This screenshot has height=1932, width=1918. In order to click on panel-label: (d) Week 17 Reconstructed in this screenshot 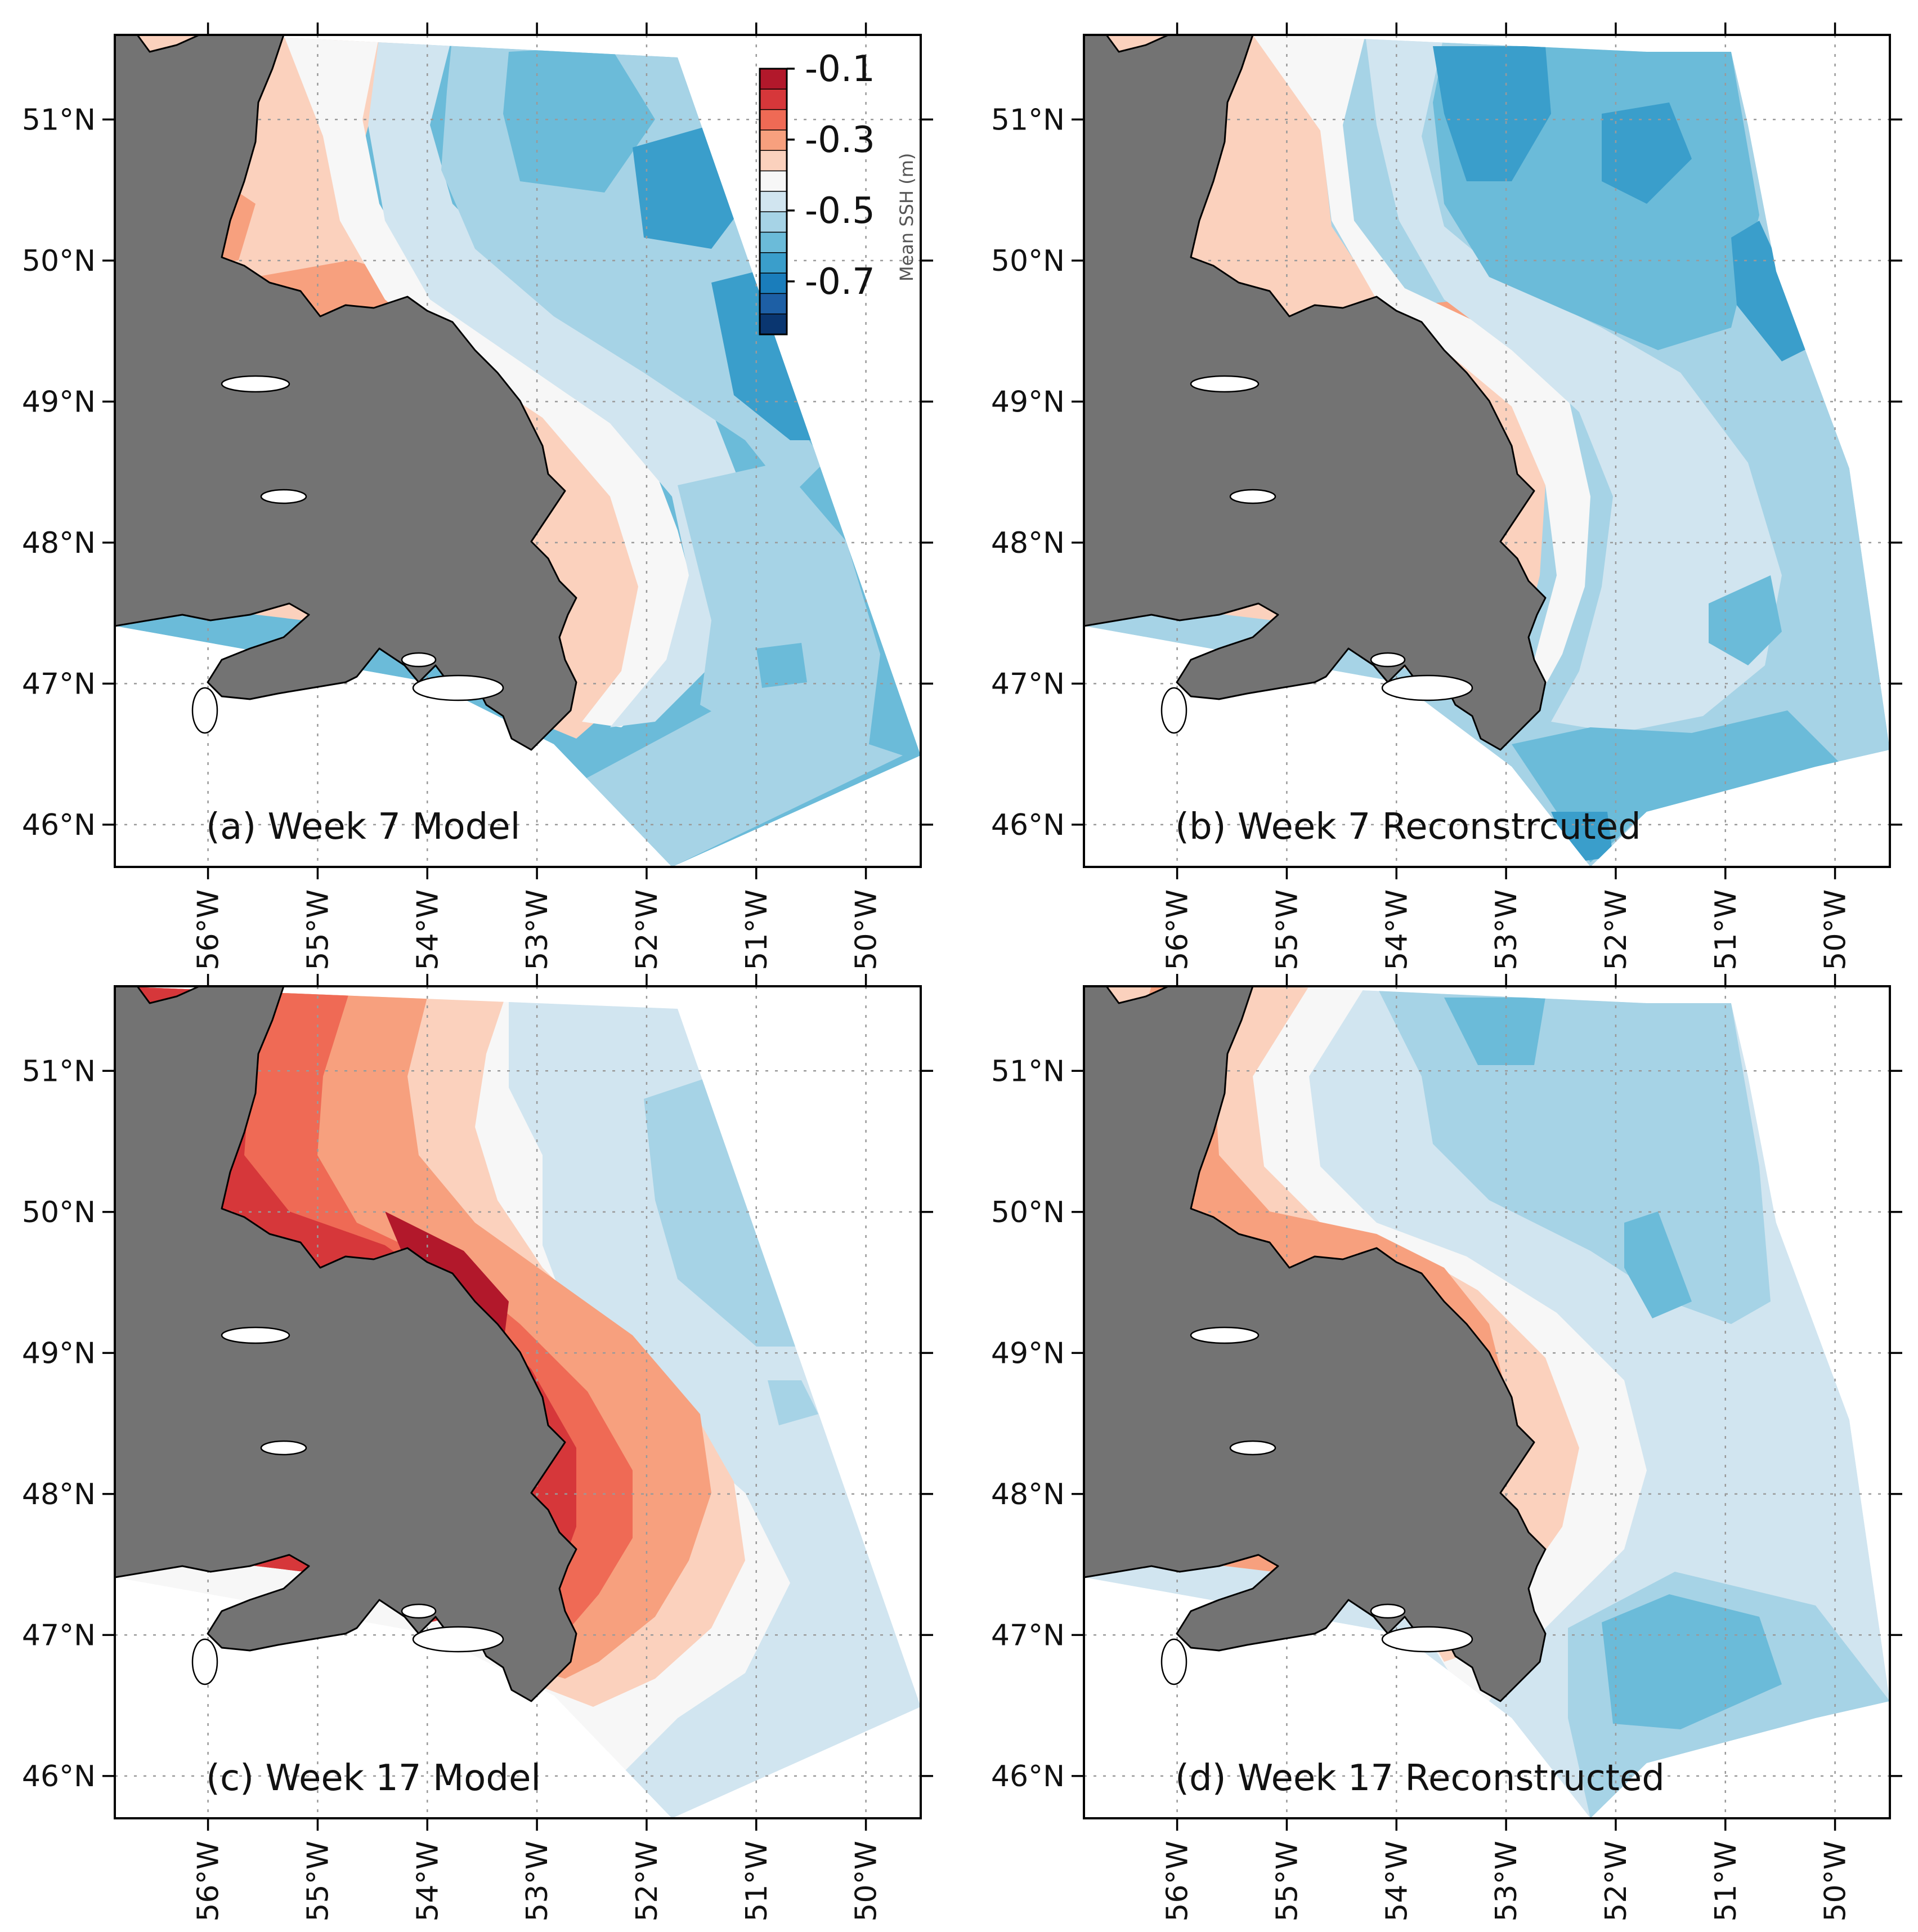, I will do `click(1420, 1778)`.